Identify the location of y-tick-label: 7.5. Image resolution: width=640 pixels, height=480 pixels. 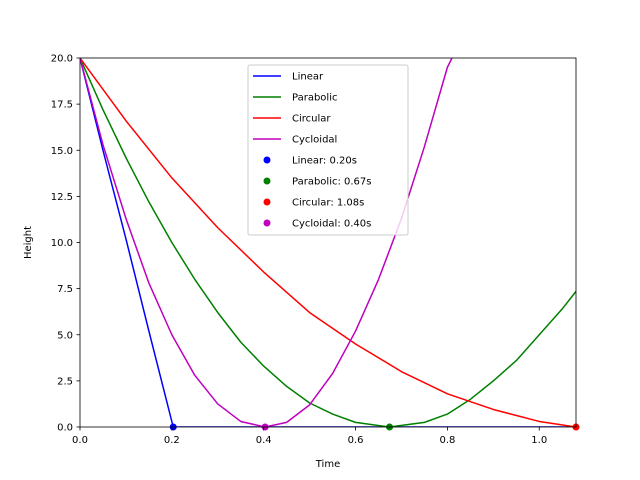
(65, 289).